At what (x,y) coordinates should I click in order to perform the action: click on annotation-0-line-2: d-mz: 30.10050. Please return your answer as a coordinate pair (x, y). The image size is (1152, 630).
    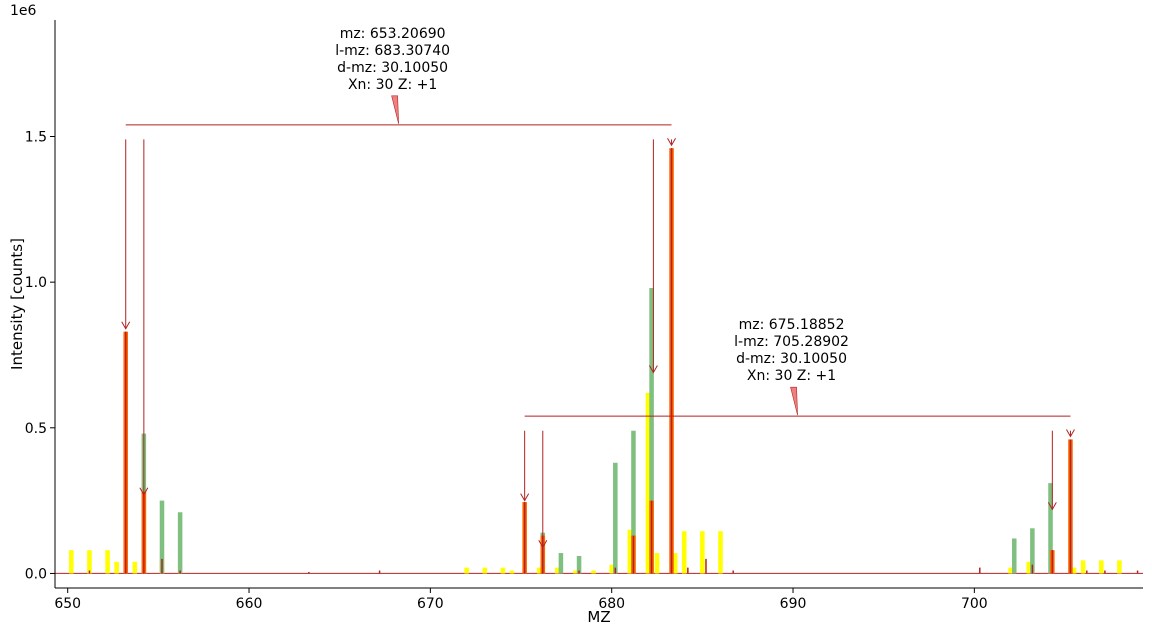
    Looking at the image, I should click on (392, 68).